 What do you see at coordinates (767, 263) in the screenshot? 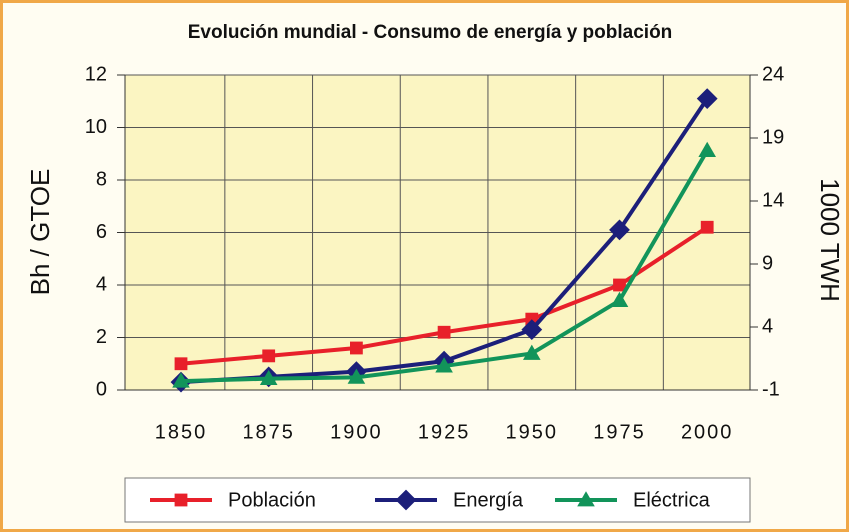
I see `y2-tick-label: 9` at bounding box center [767, 263].